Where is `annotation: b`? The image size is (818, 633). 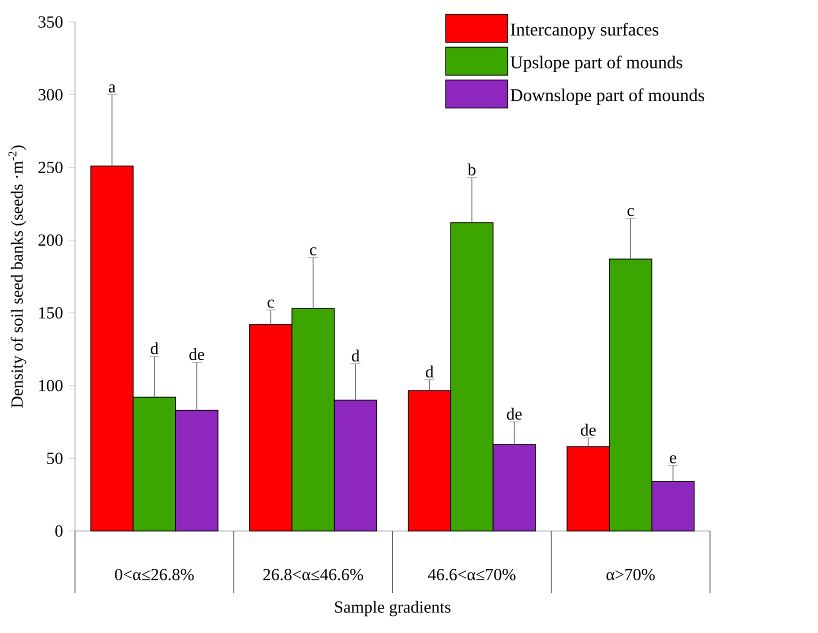 annotation: b is located at coordinates (472, 169).